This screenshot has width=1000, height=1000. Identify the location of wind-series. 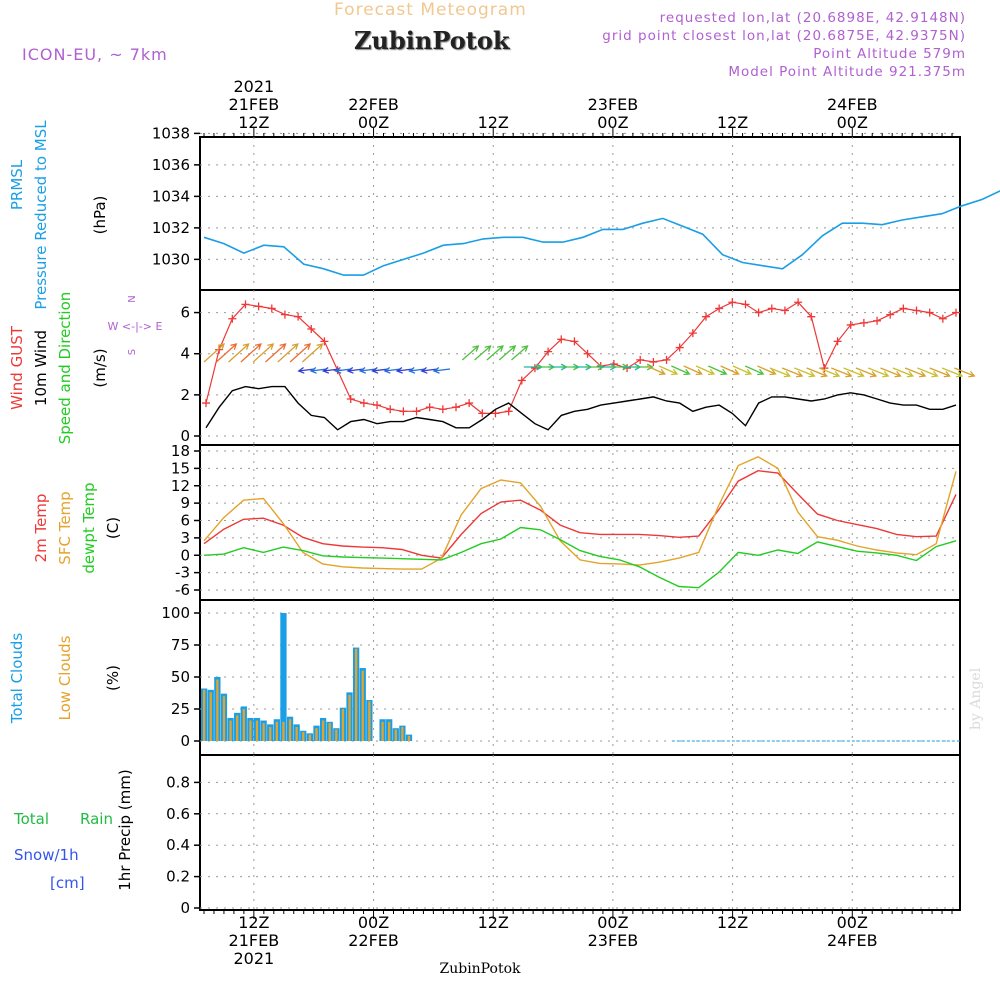
(581, 408).